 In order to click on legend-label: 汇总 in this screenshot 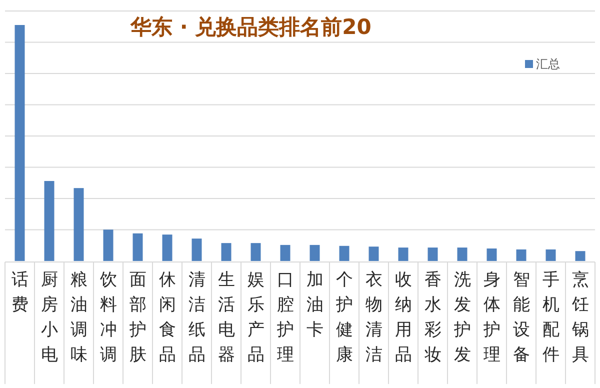, I will do `click(548, 64)`.